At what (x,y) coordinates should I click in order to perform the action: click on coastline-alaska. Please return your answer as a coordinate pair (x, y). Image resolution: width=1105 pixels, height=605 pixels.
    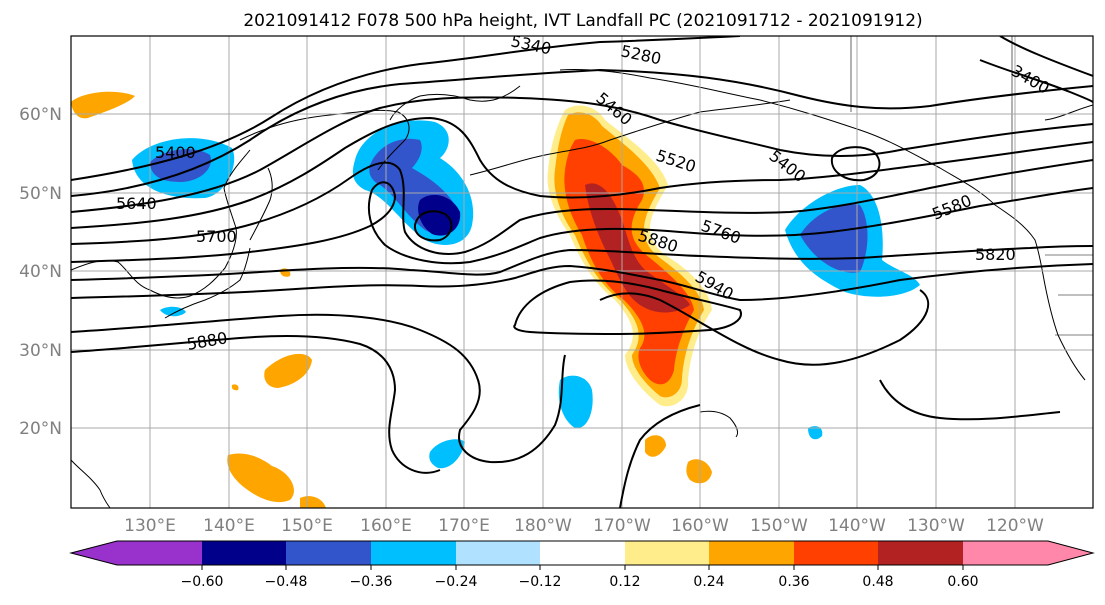
    Looking at the image, I should click on (777, 137).